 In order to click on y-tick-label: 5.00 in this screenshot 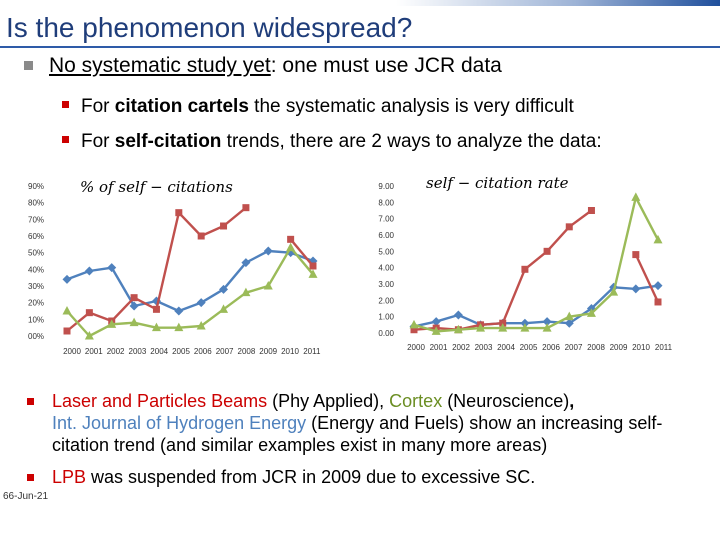, I will do `click(386, 251)`.